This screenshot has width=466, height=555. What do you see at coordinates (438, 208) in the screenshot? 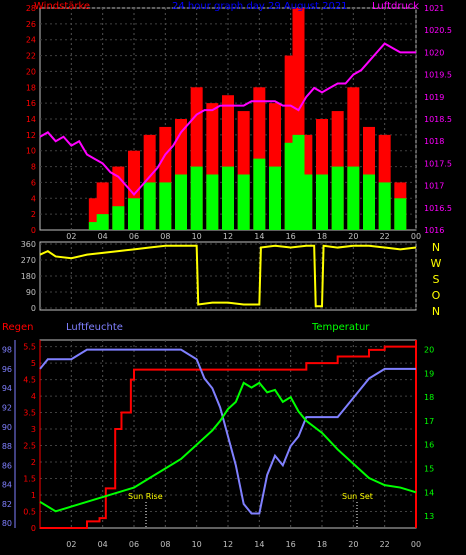
I see `pressure-tick-label: 1016.5` at bounding box center [438, 208].